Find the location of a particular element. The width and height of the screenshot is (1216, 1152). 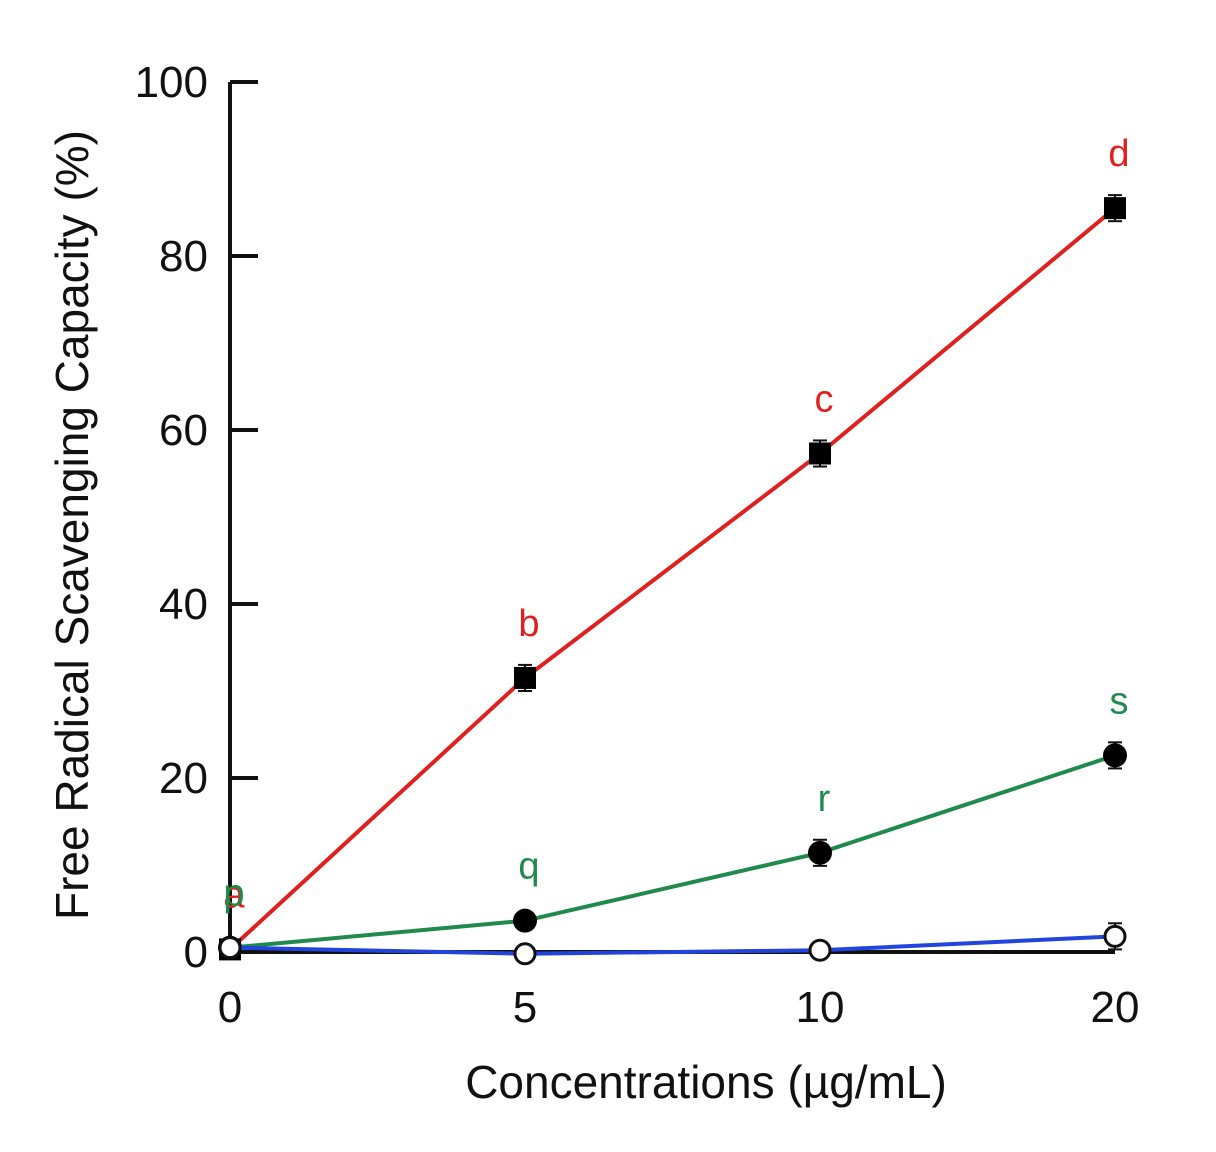

y-axis-title: Free Radical Scavenging Capacity (%) is located at coordinates (72, 525).